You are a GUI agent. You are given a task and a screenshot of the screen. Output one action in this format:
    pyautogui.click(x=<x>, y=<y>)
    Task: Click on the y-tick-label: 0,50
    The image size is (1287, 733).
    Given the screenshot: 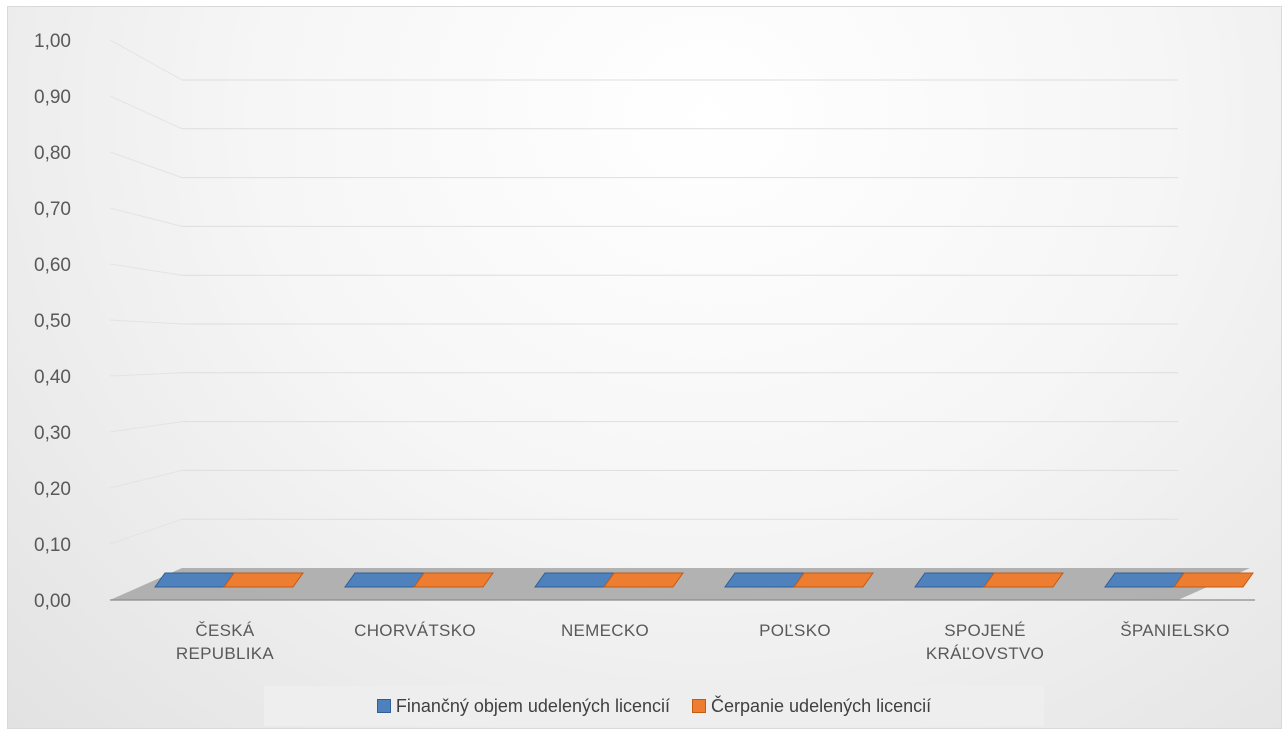 What is the action you would take?
    pyautogui.click(x=52, y=321)
    